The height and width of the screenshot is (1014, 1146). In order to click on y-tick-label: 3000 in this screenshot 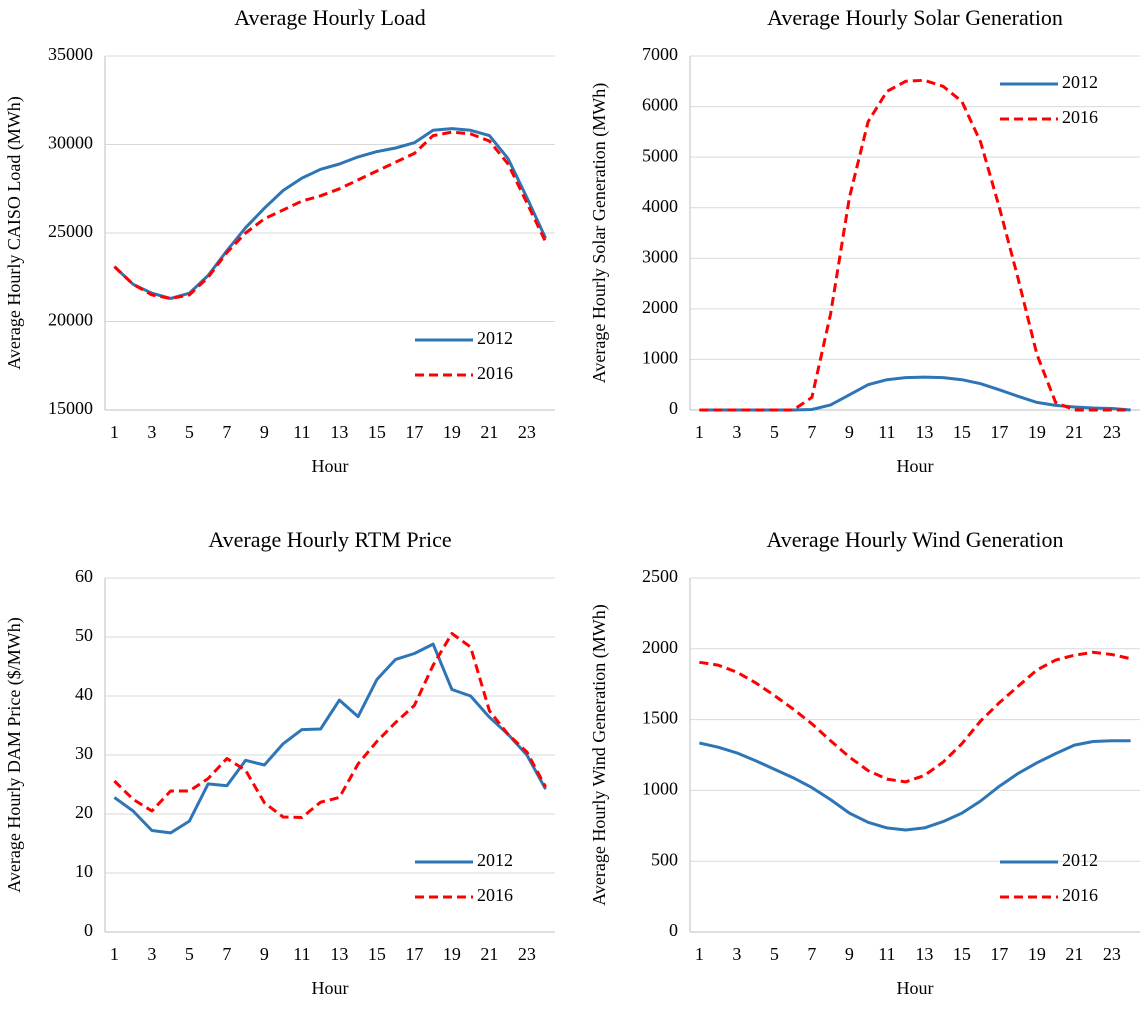, I will do `click(660, 256)`.